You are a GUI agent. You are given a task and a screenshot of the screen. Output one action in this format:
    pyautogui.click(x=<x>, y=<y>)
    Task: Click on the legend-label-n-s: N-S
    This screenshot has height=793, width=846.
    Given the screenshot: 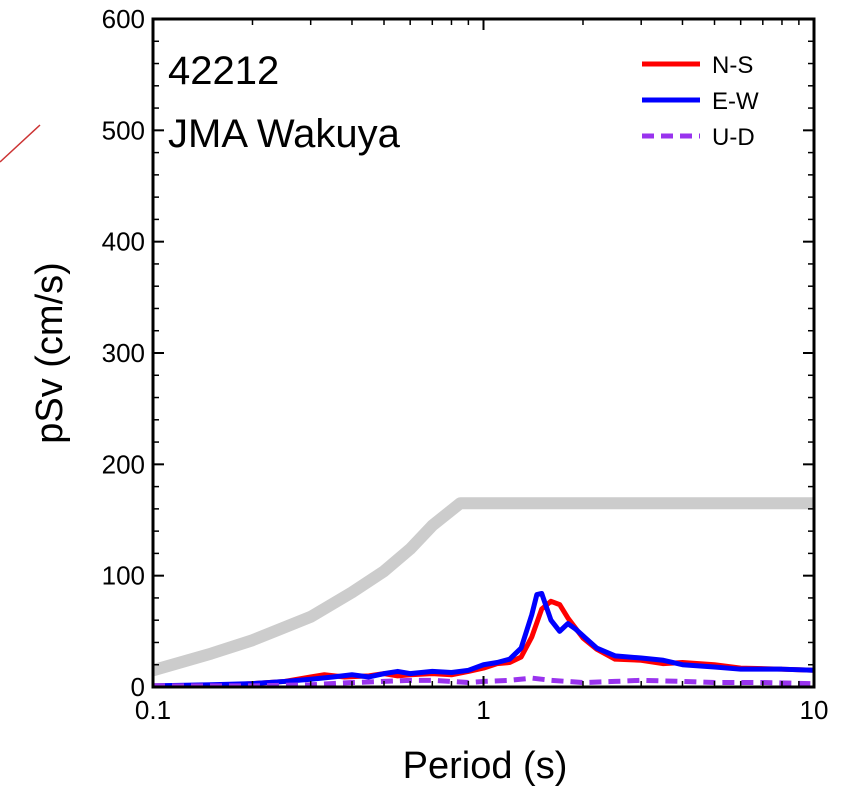 What is the action you would take?
    pyautogui.click(x=732, y=65)
    